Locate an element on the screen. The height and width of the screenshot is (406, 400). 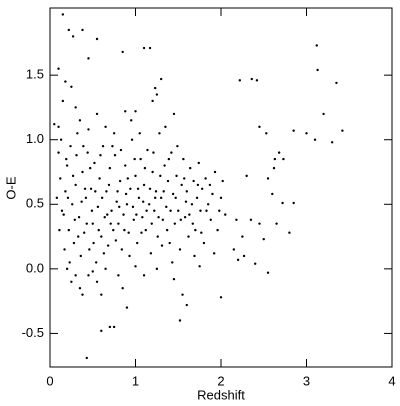
x-tick-label: 0 is located at coordinates (49, 380).